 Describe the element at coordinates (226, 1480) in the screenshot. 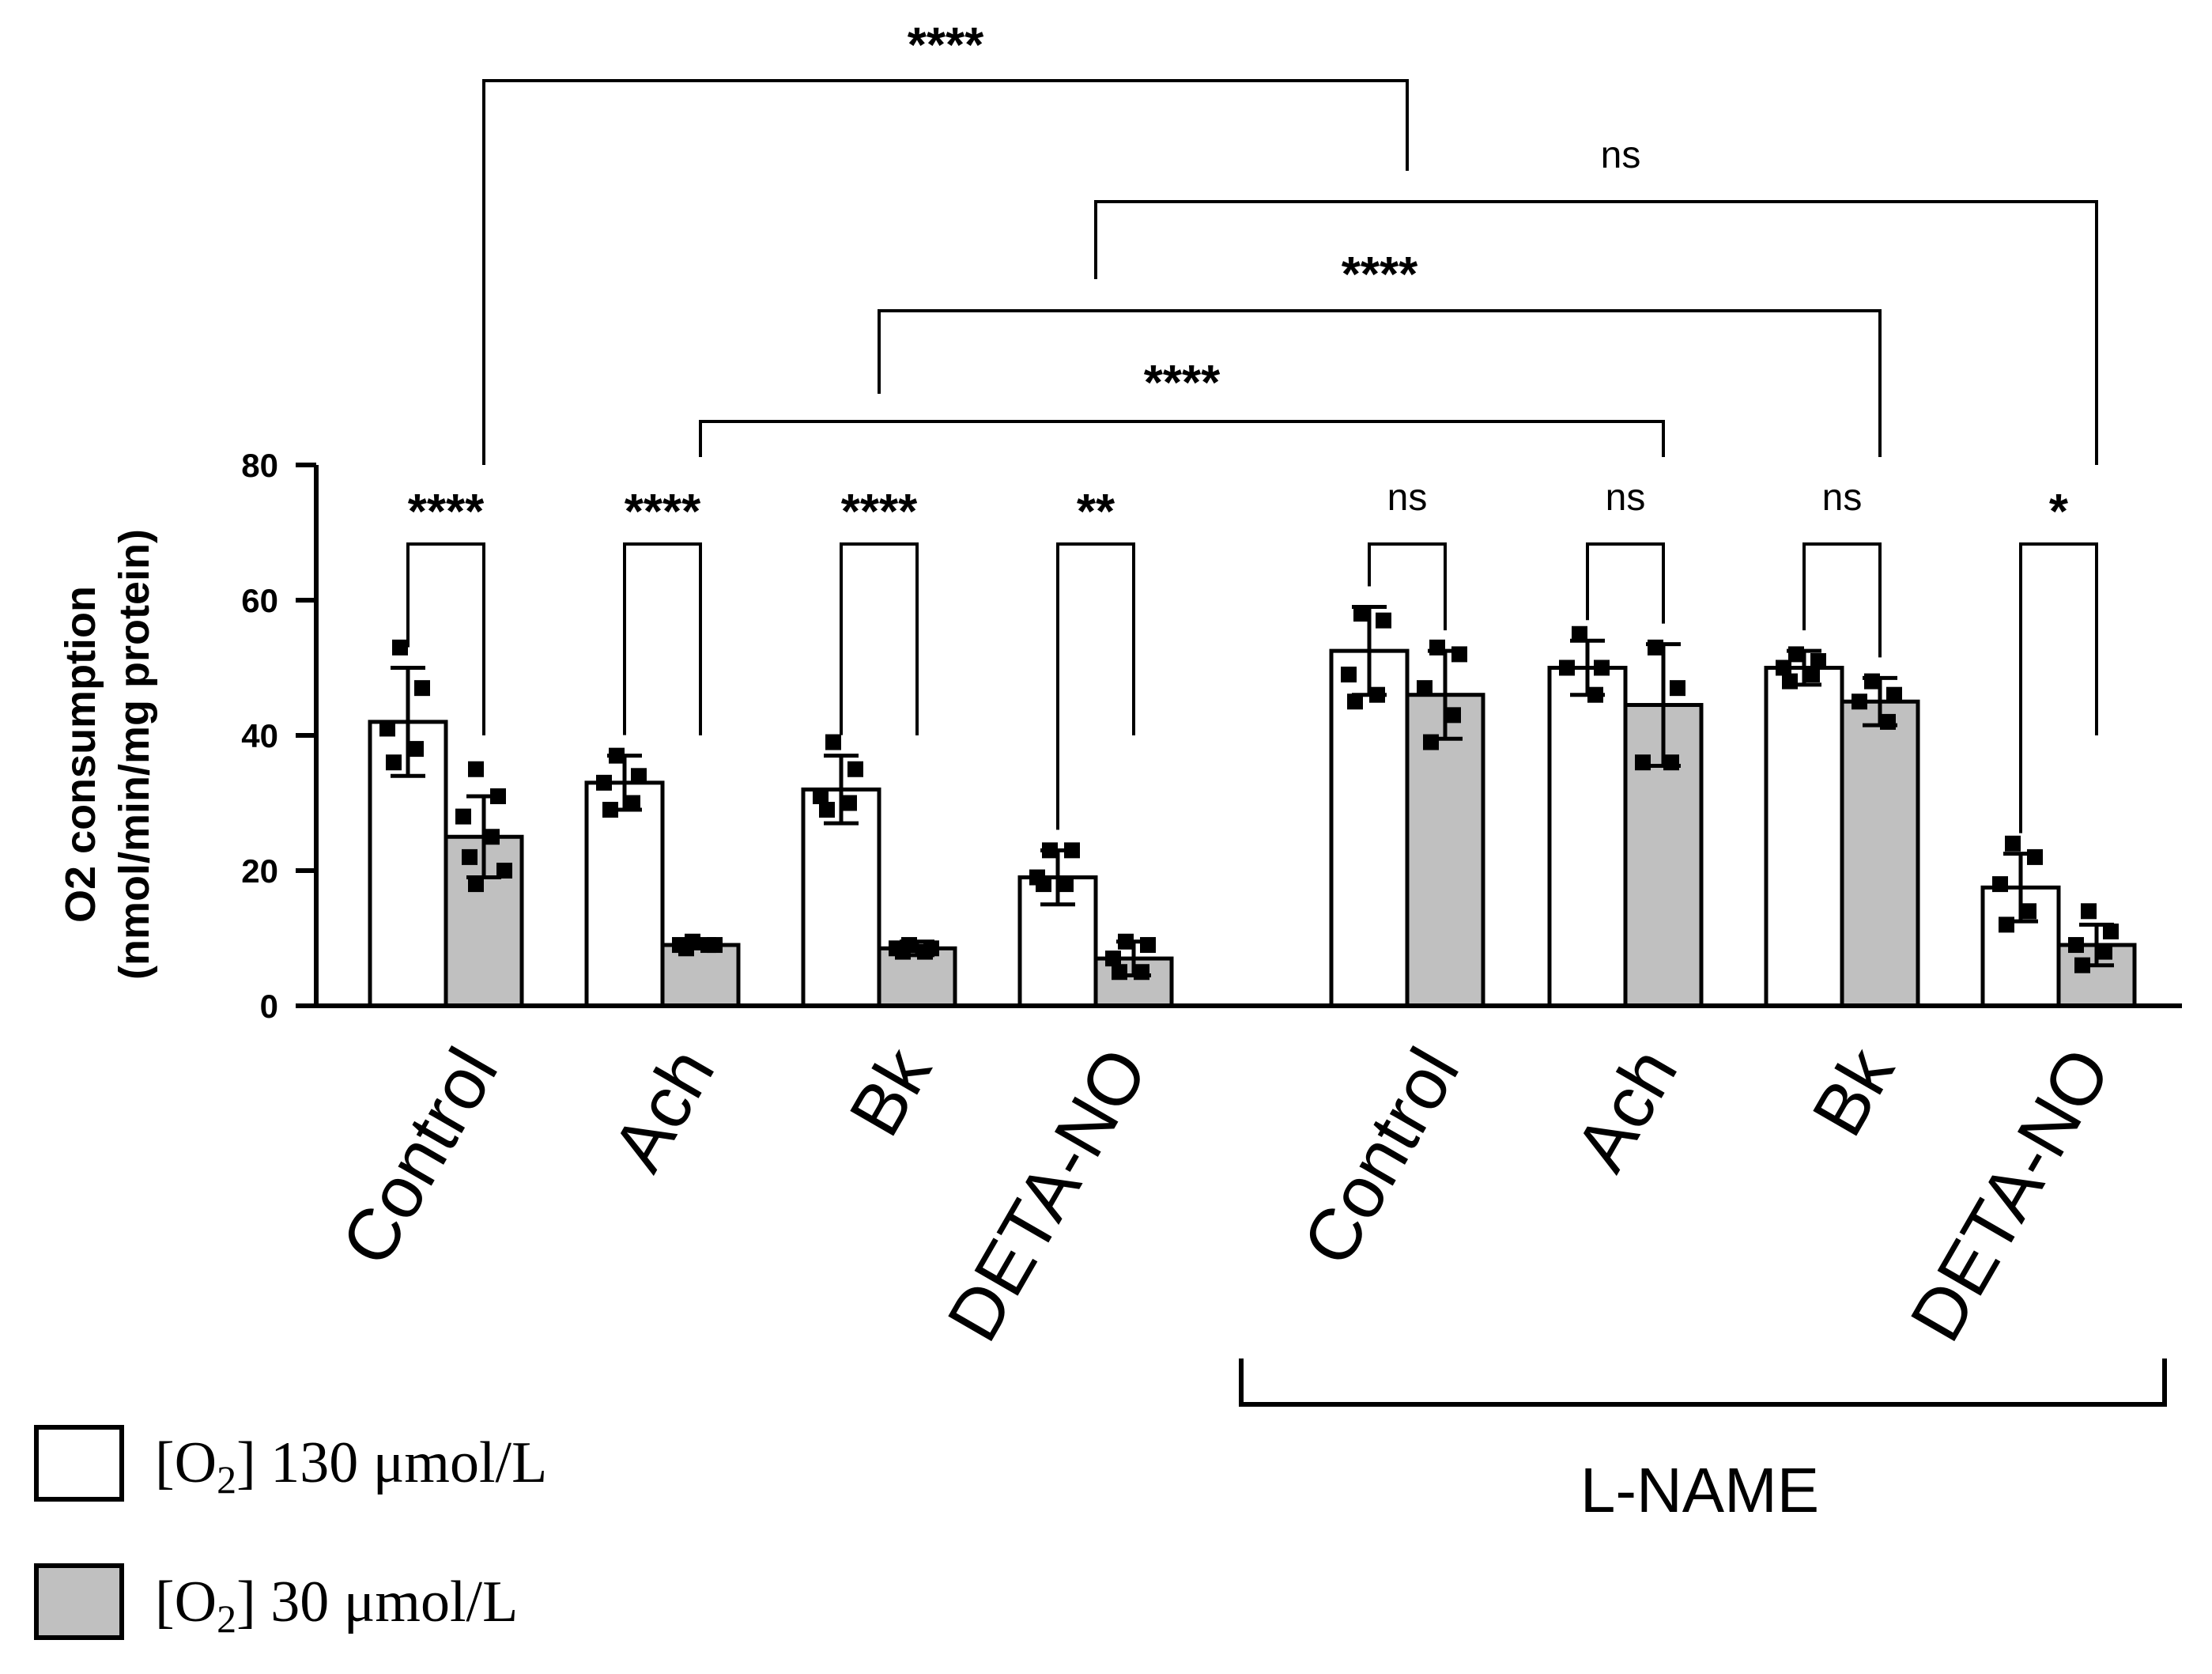

I see `legend-label-130-subscript: 2` at that location.